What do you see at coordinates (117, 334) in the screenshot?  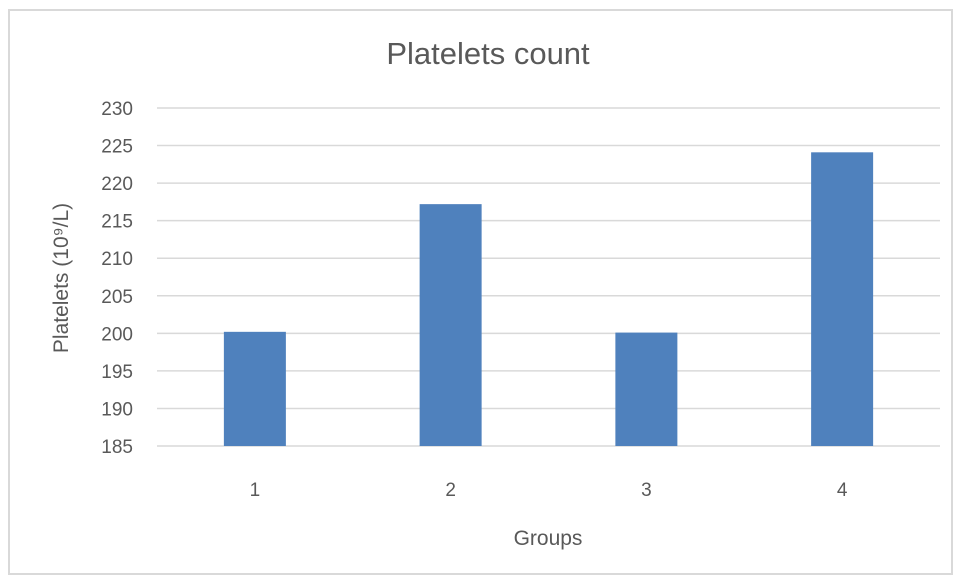 I see `y-tick-label: 200` at bounding box center [117, 334].